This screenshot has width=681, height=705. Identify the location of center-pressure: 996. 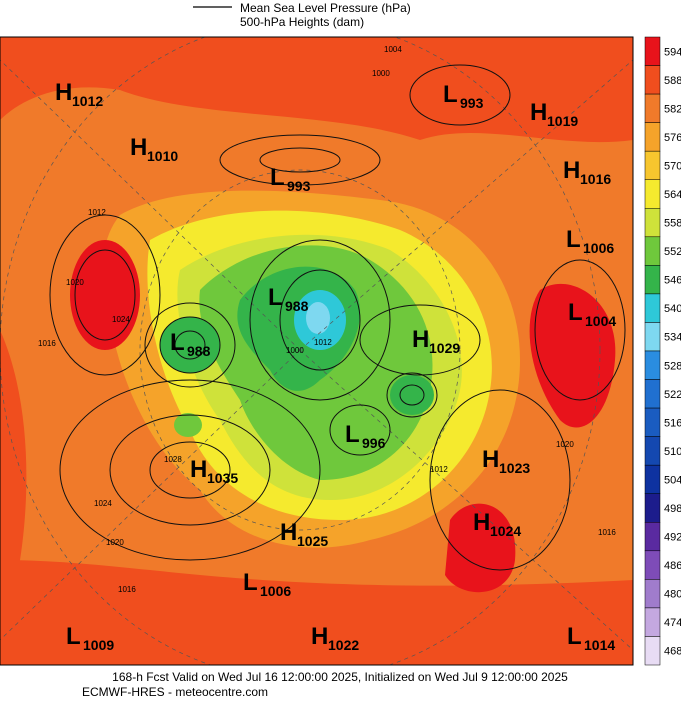
(374, 443).